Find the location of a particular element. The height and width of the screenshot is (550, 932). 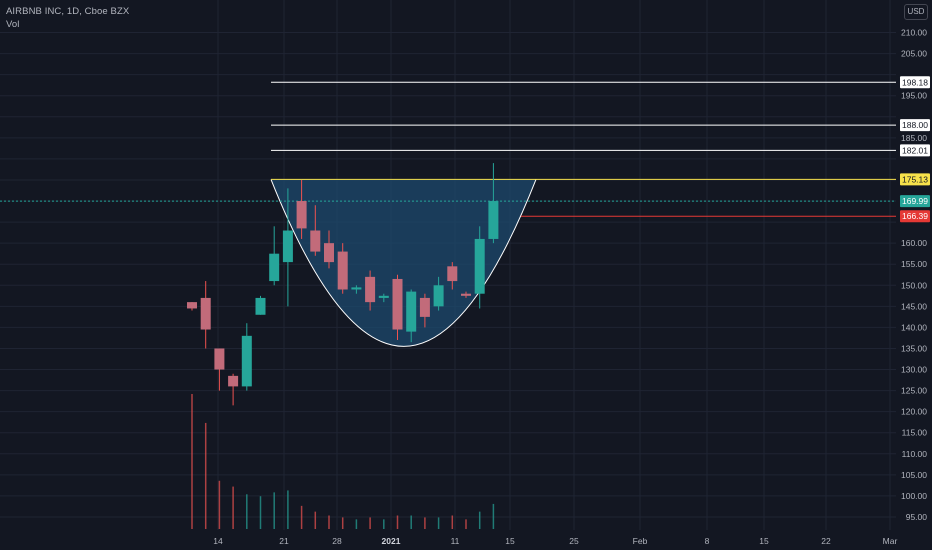

time-tick-label: 28 is located at coordinates (337, 541).